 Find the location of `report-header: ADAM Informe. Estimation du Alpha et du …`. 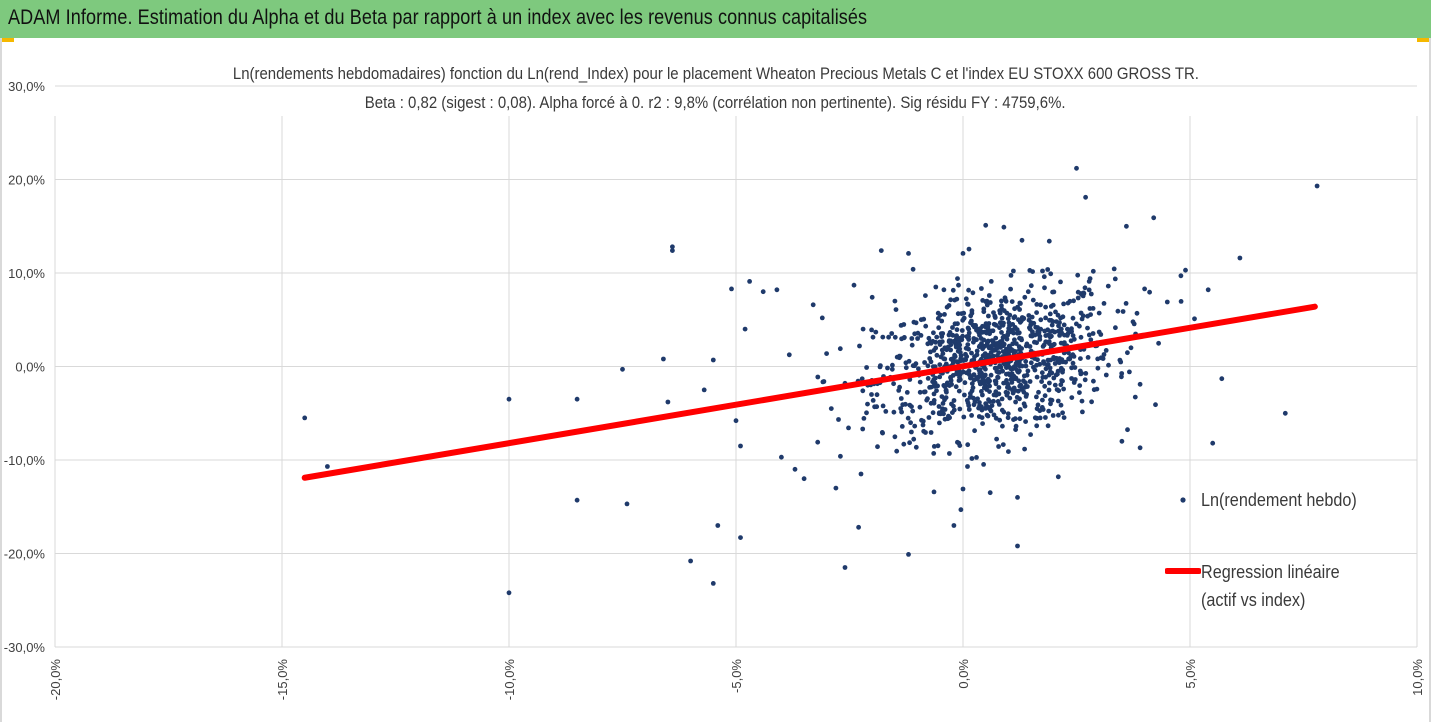

report-header: ADAM Informe. Estimation du Alpha et du … is located at coordinates (715, 19).